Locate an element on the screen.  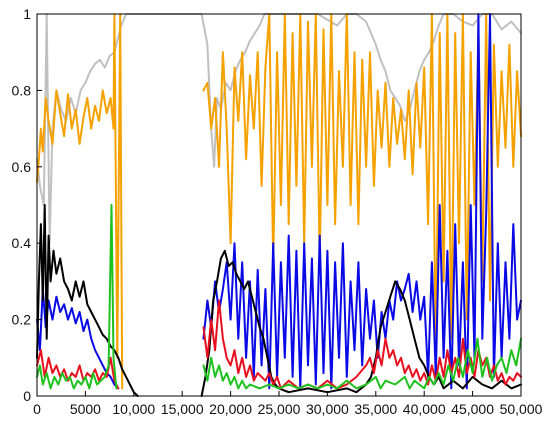
y-tick-label: 0.2 is located at coordinates (22, 320).